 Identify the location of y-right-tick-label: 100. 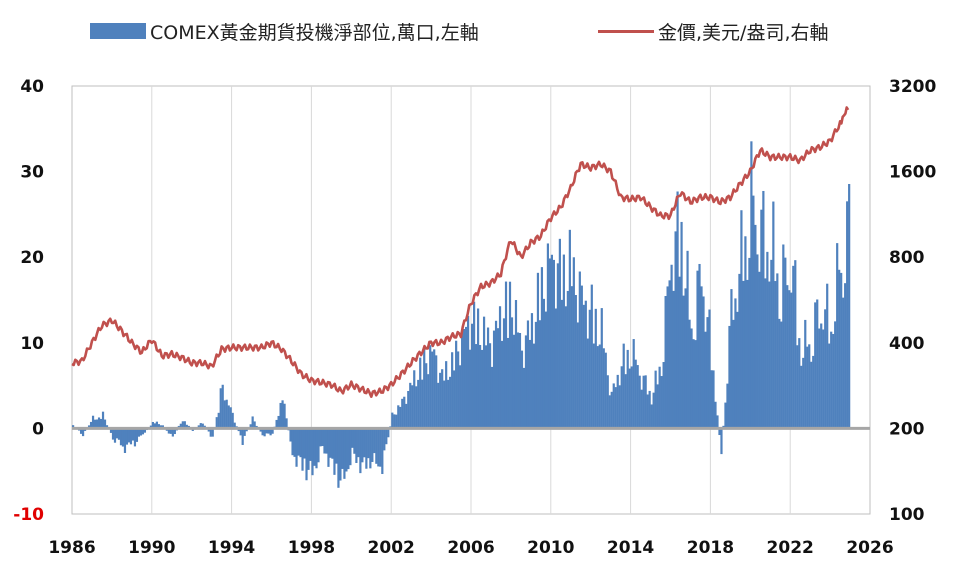
(907, 515).